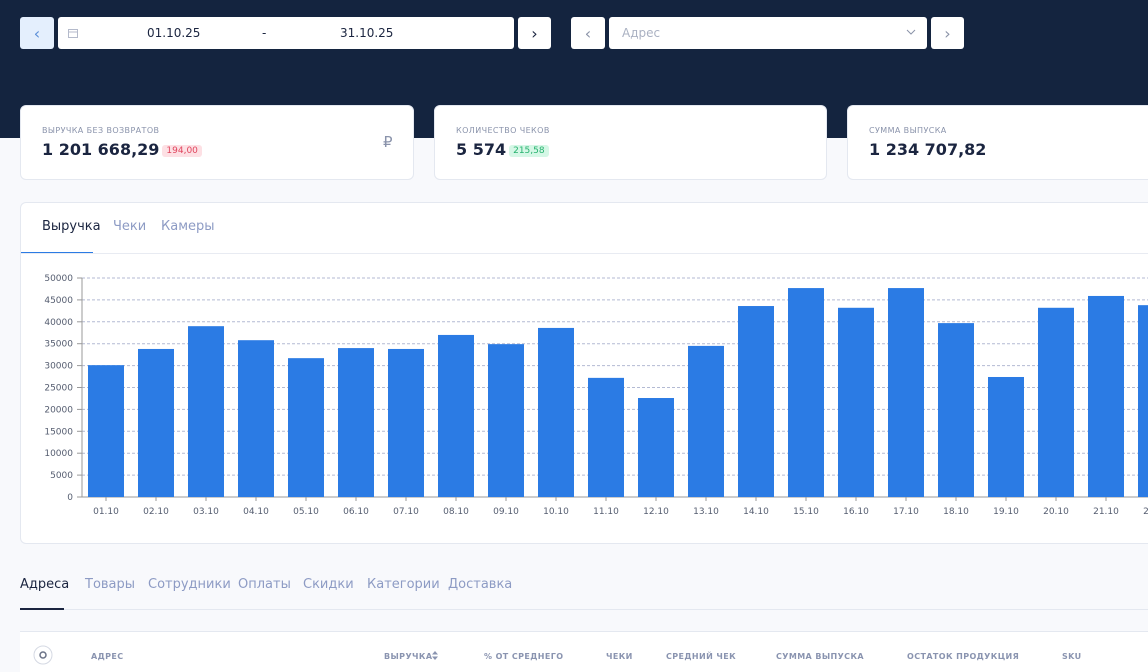 Image resolution: width=1148 pixels, height=672 pixels. Describe the element at coordinates (856, 512) in the screenshot. I see `x-tick-label: 16.10` at that location.